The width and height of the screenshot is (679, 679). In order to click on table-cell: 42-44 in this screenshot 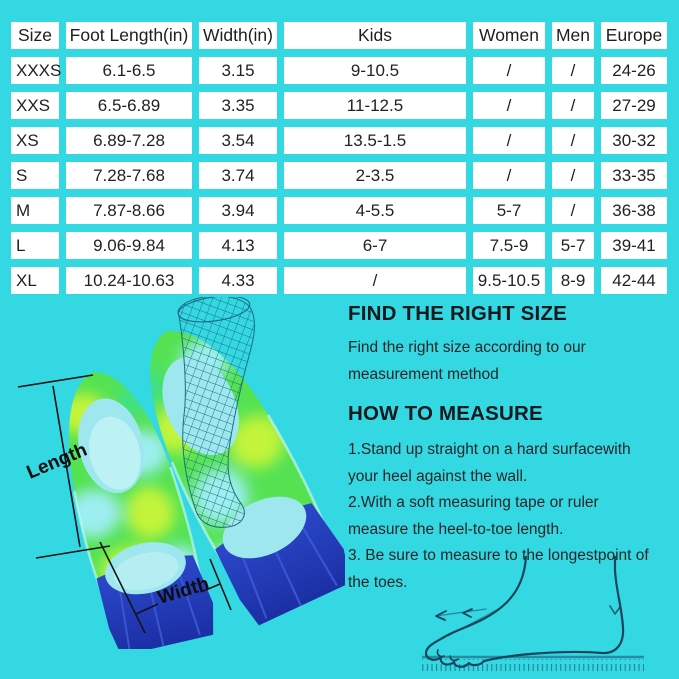, I will do `click(634, 280)`.